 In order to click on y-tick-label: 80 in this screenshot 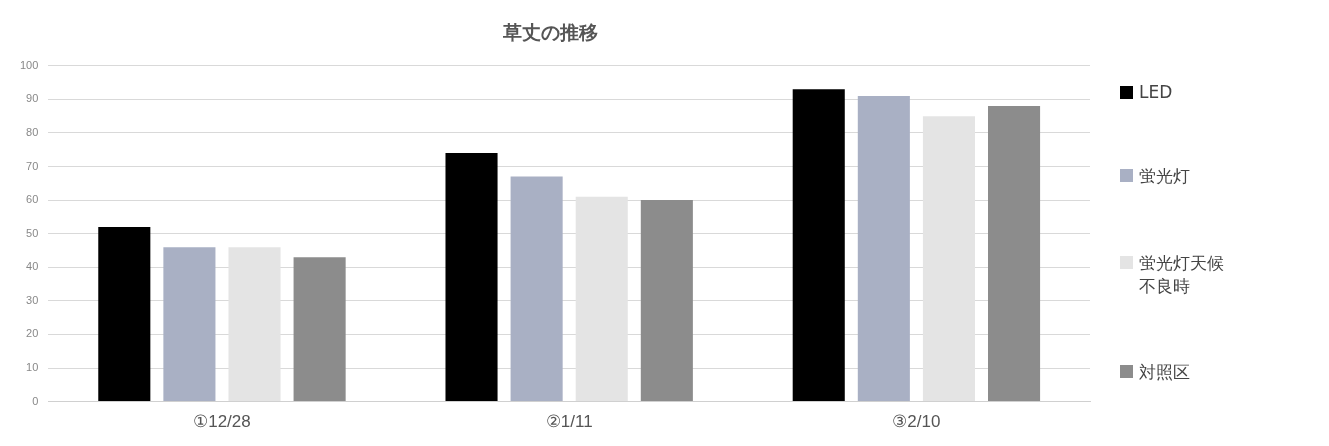, I will do `click(32, 131)`.